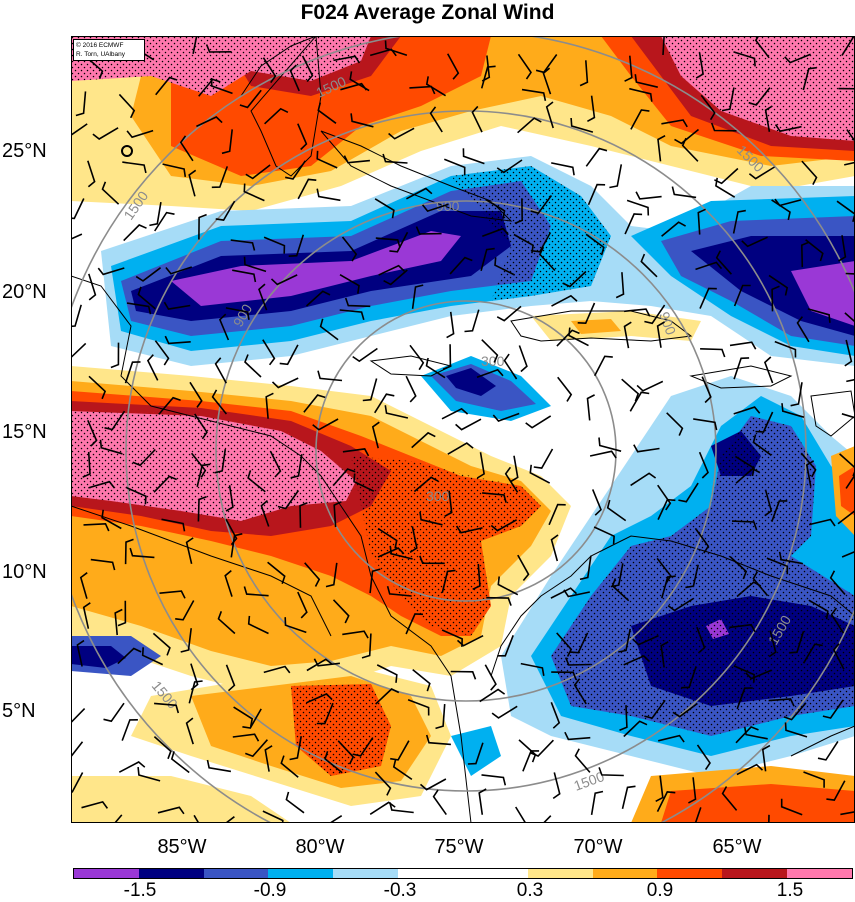 This screenshot has width=855, height=902. What do you see at coordinates (109, 50) in the screenshot?
I see `credit-box: © 2016 ECMWF R. Torn, UAlbany` at bounding box center [109, 50].